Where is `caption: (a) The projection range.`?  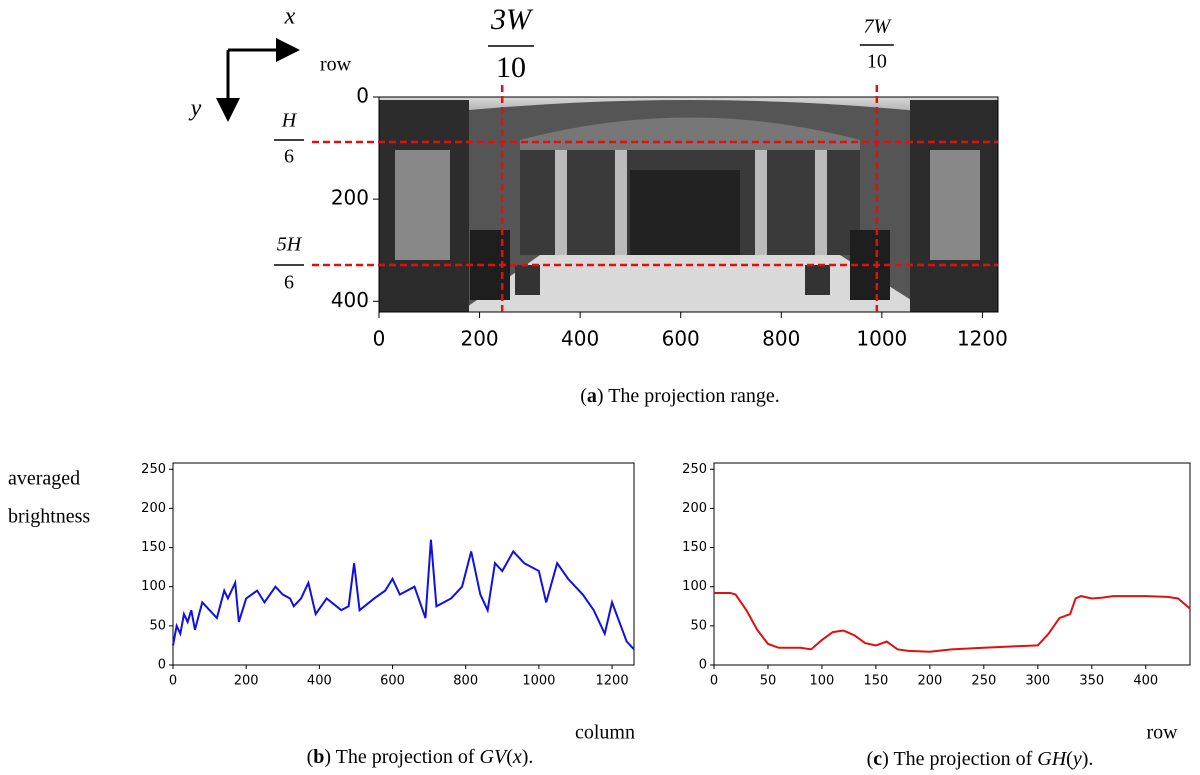 caption: (a) The projection range. is located at coordinates (680, 396).